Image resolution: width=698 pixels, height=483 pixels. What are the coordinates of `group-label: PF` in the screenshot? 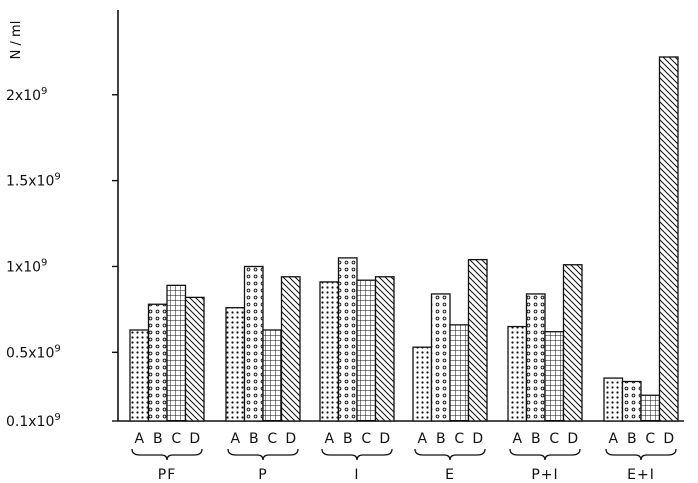 It's located at (167, 475).